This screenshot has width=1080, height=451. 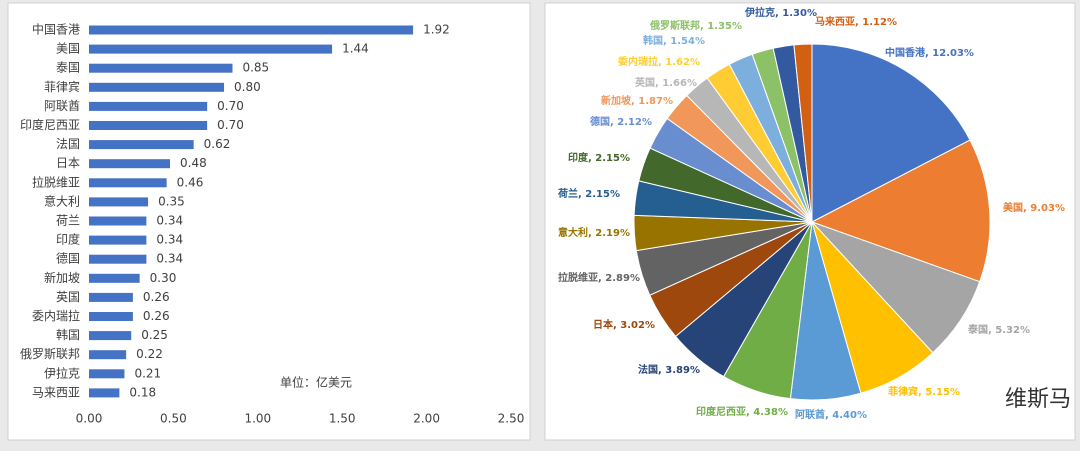 I want to click on y-tick-label: 泰国, so click(x=68, y=68).